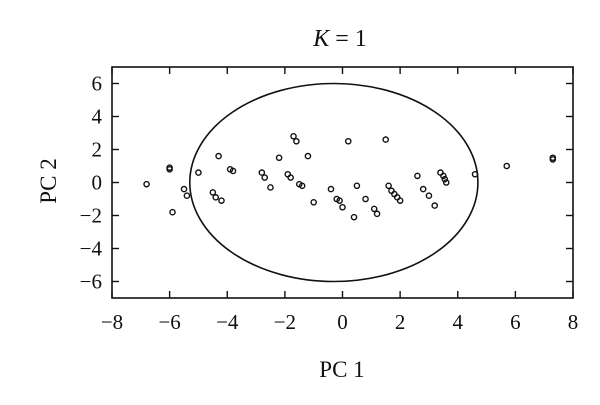 This screenshot has width=600, height=405. I want to click on chart-title-variable: K, so click(321, 39).